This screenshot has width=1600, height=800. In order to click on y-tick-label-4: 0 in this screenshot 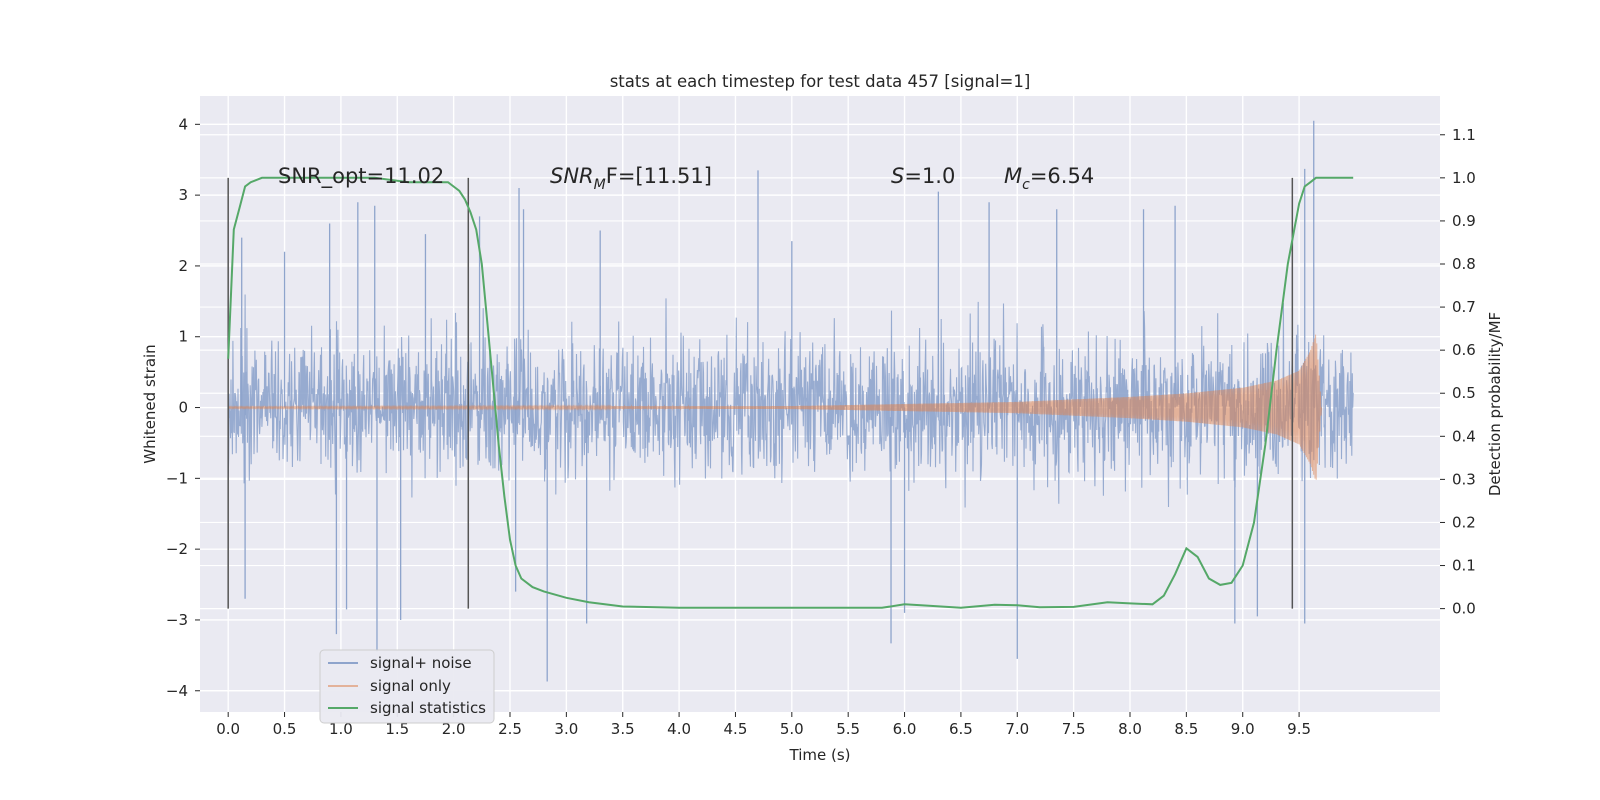, I will do `click(183, 408)`.